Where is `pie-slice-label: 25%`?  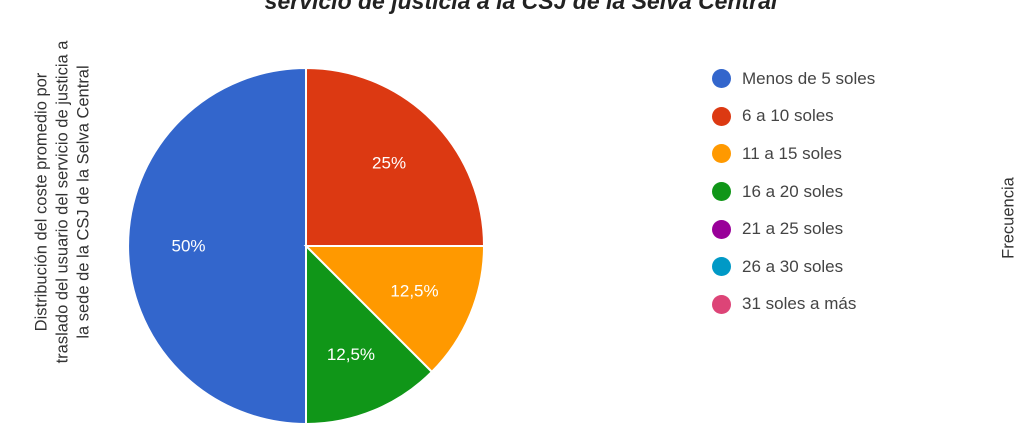 pie-slice-label: 25% is located at coordinates (389, 162).